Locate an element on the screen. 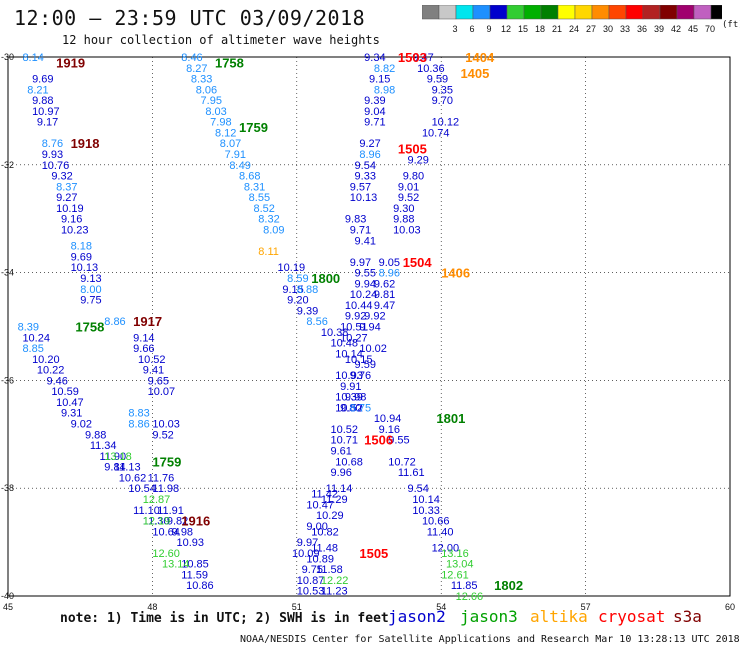  swh-value-label: 10.76 is located at coordinates (56, 166).